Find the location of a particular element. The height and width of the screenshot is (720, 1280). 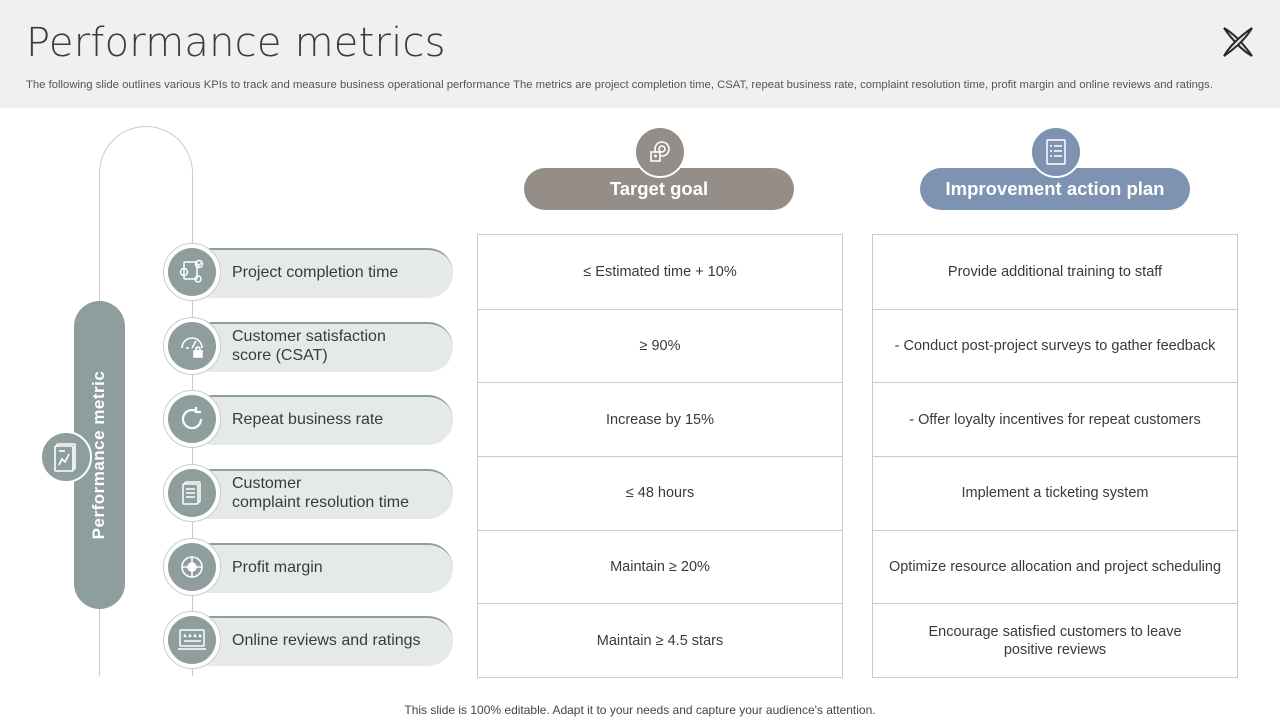

company-logo-icon is located at coordinates (1238, 42).